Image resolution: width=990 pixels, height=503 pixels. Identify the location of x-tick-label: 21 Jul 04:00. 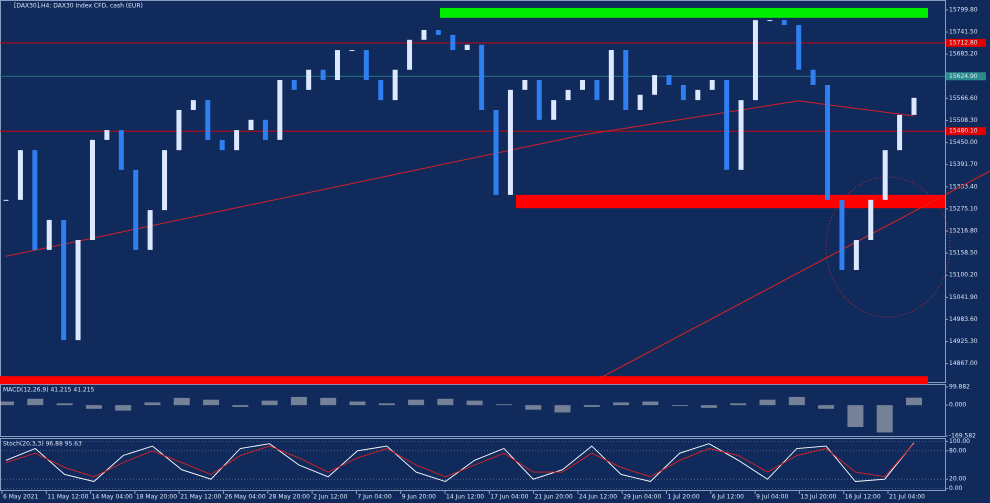
(907, 497).